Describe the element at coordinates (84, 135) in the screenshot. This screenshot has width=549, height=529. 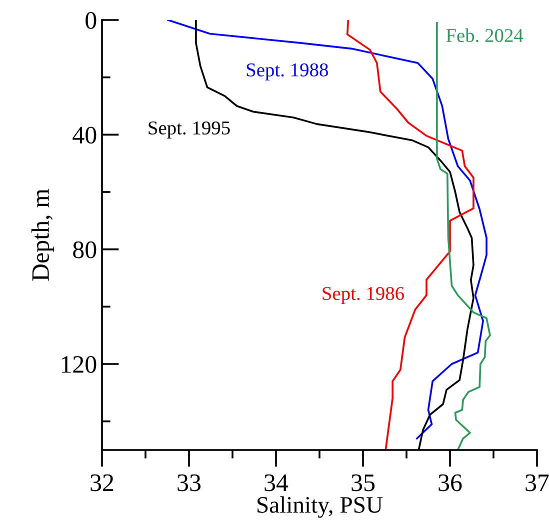
I see `y-tick-label: 40` at that location.